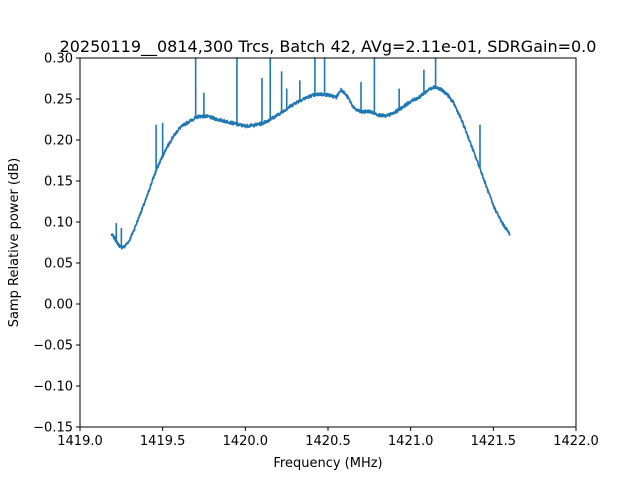 This screenshot has height=484, width=640. Describe the element at coordinates (58, 59) in the screenshot. I see `y-tick-label: 0.30` at that location.